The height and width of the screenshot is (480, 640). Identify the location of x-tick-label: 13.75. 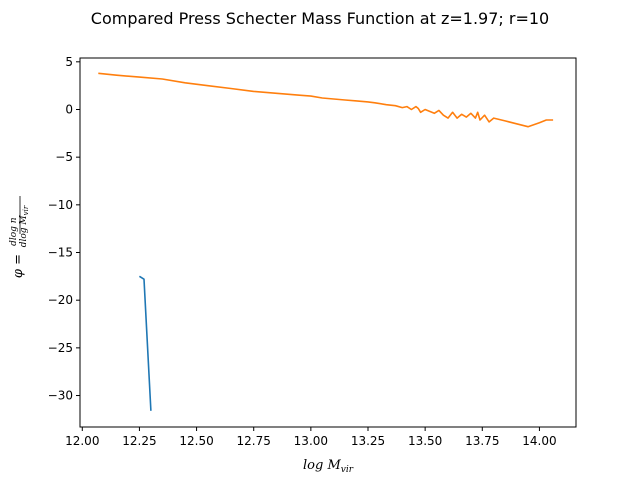
(482, 441).